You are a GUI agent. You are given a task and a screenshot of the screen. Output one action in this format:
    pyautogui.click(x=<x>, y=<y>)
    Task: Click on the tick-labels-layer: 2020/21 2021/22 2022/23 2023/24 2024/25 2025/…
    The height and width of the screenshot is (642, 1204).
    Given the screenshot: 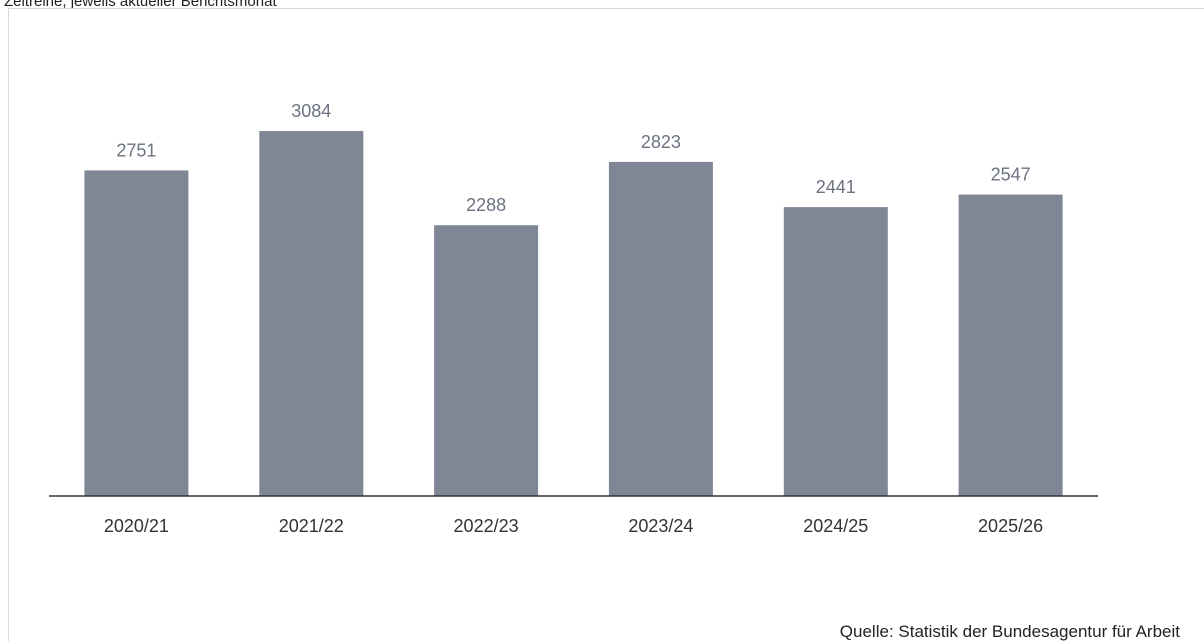 What is the action you would take?
    pyautogui.click(x=573, y=526)
    